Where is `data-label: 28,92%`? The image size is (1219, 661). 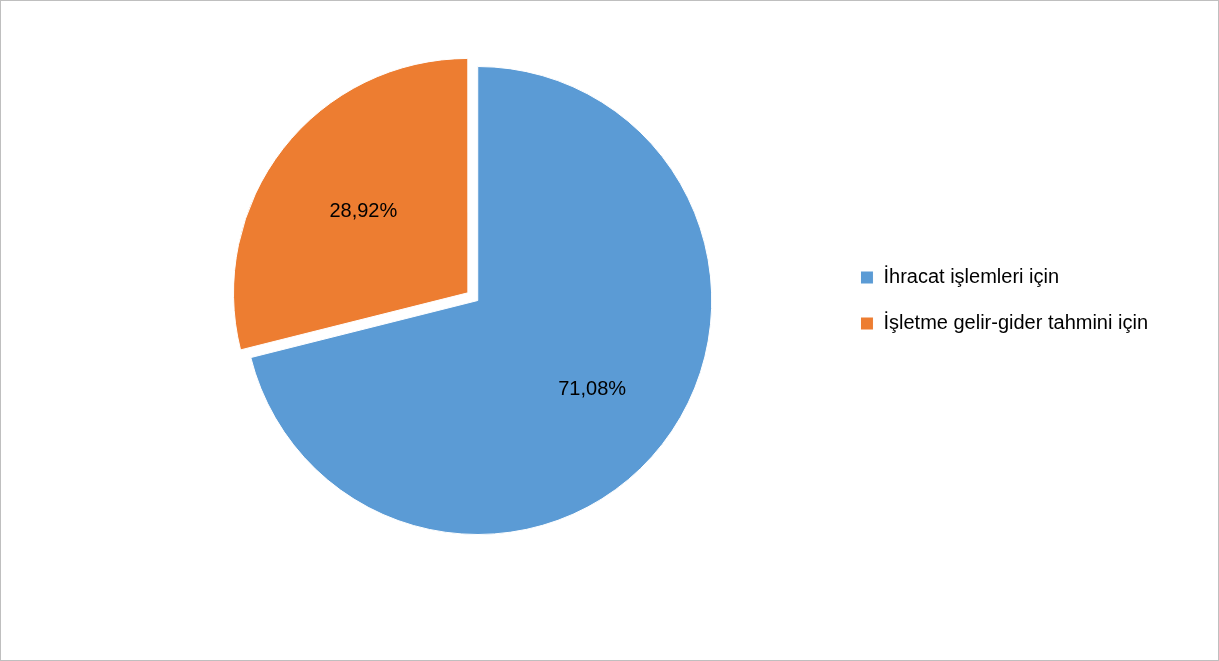 data-label: 28,92% is located at coordinates (363, 209).